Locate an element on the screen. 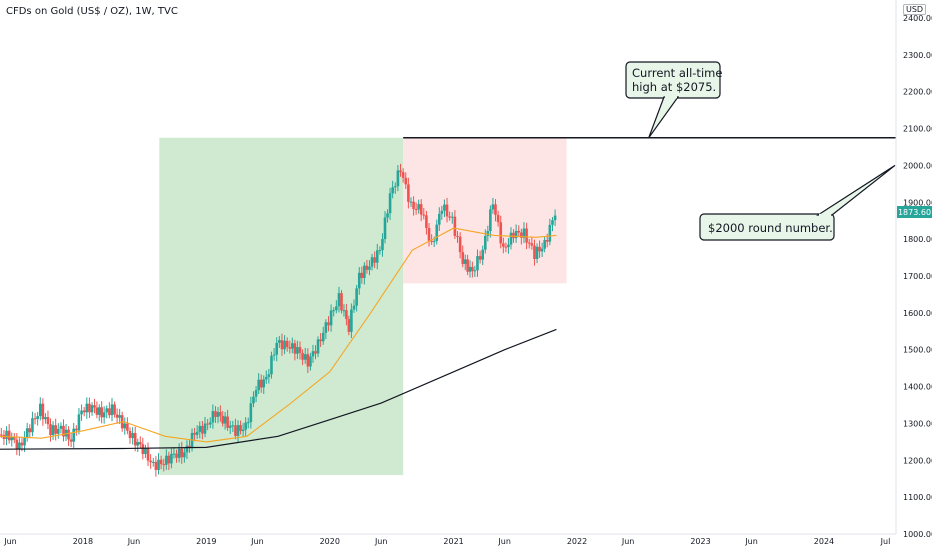  last-price-label: 1873.60 is located at coordinates (914, 212).